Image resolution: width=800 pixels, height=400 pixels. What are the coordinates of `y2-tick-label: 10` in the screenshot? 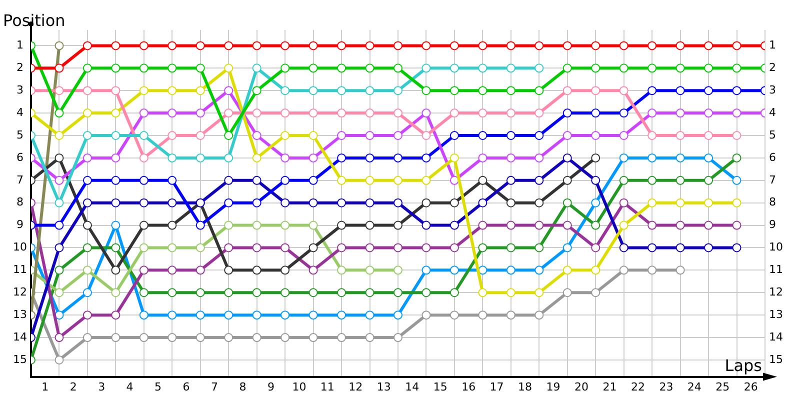 It's located at (776, 247).